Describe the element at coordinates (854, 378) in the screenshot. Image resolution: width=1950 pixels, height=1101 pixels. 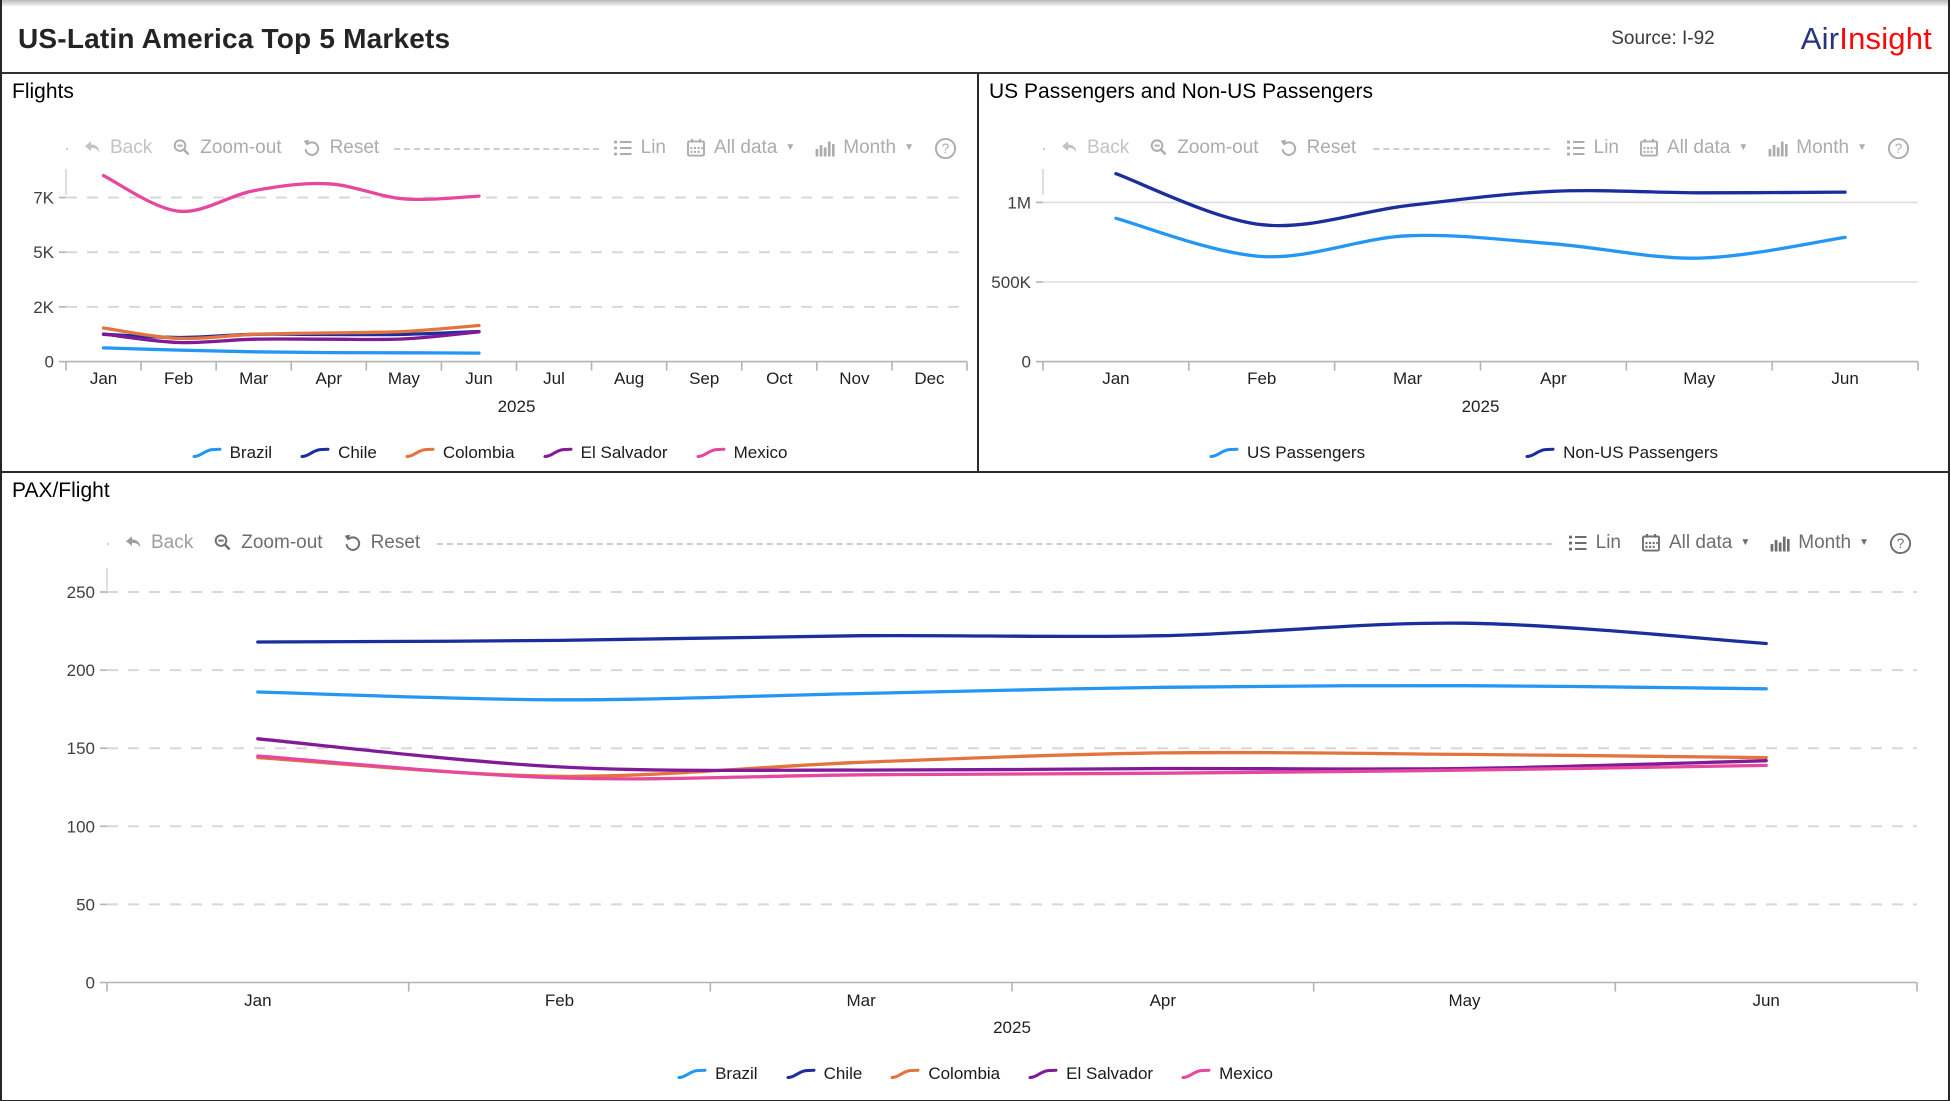
I see `x-axis-label: Nov` at that location.